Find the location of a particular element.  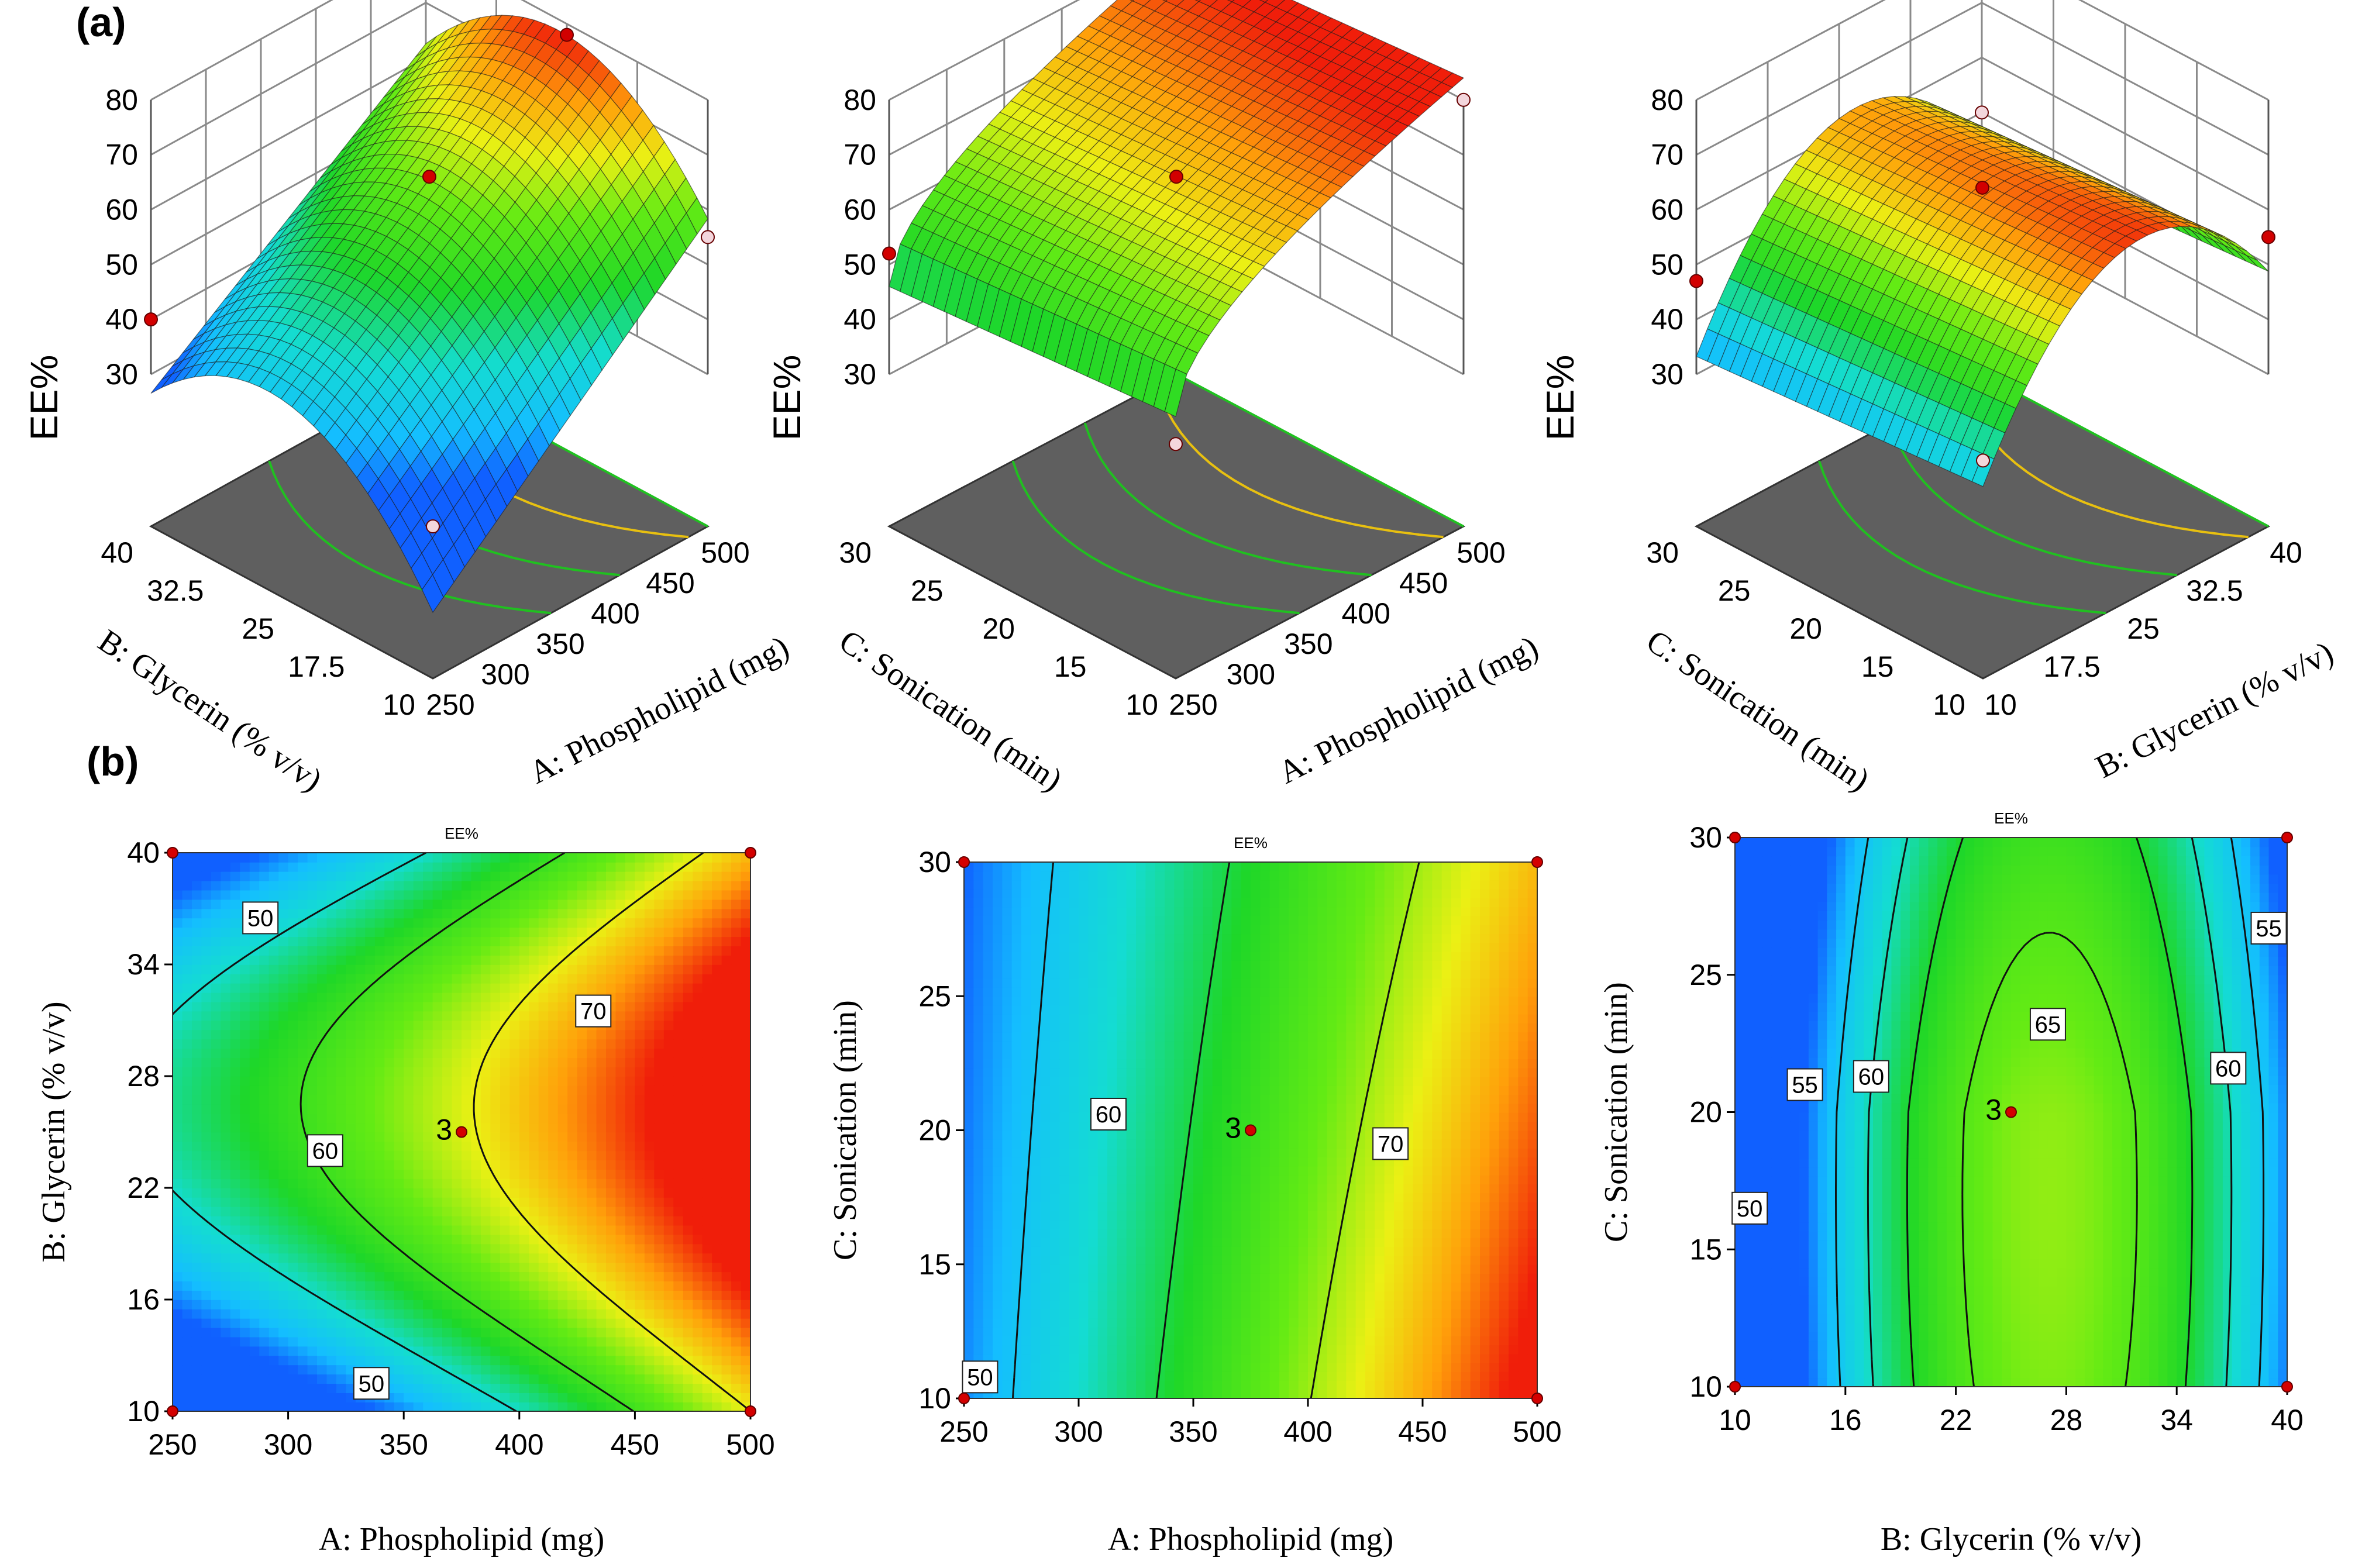

z-tick-label: 30 is located at coordinates (1667, 374).